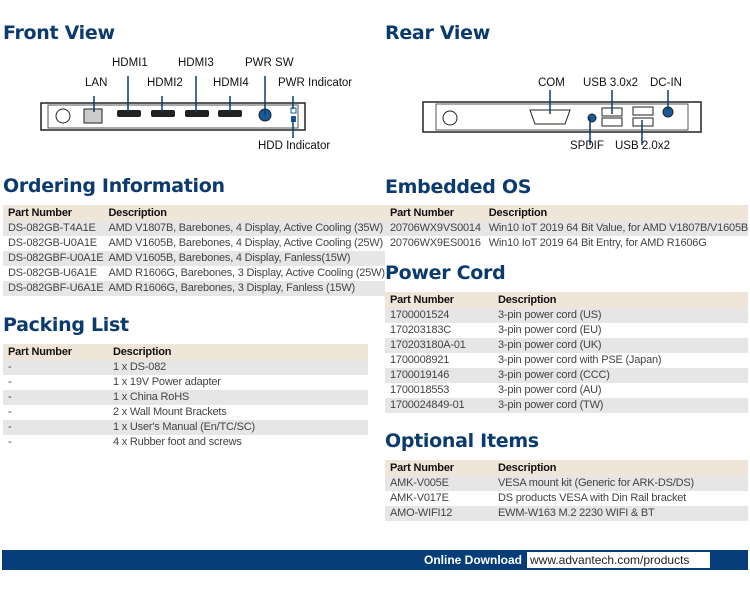  I want to click on table-row: 1700001524 3-pin power cord (US), so click(566, 315).